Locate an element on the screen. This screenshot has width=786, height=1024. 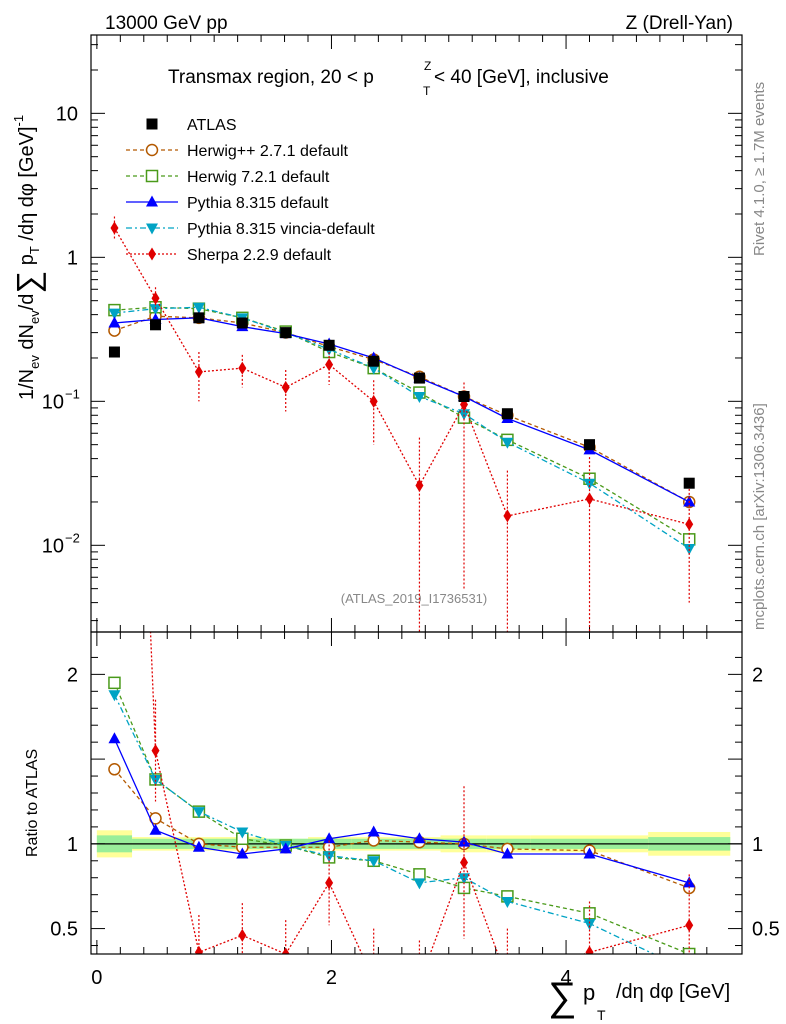
legend-item: Pythia 8.315 vincia-default is located at coordinates (250, 229).